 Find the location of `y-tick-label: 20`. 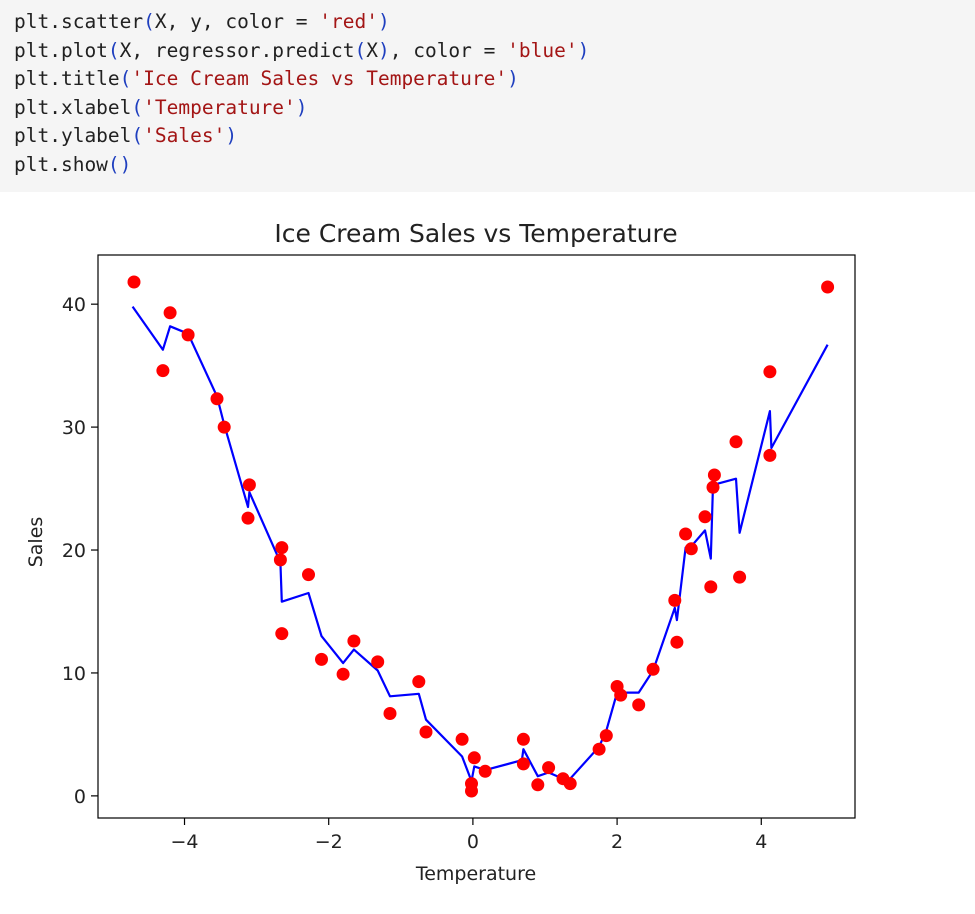

y-tick-label: 20 is located at coordinates (74, 551).